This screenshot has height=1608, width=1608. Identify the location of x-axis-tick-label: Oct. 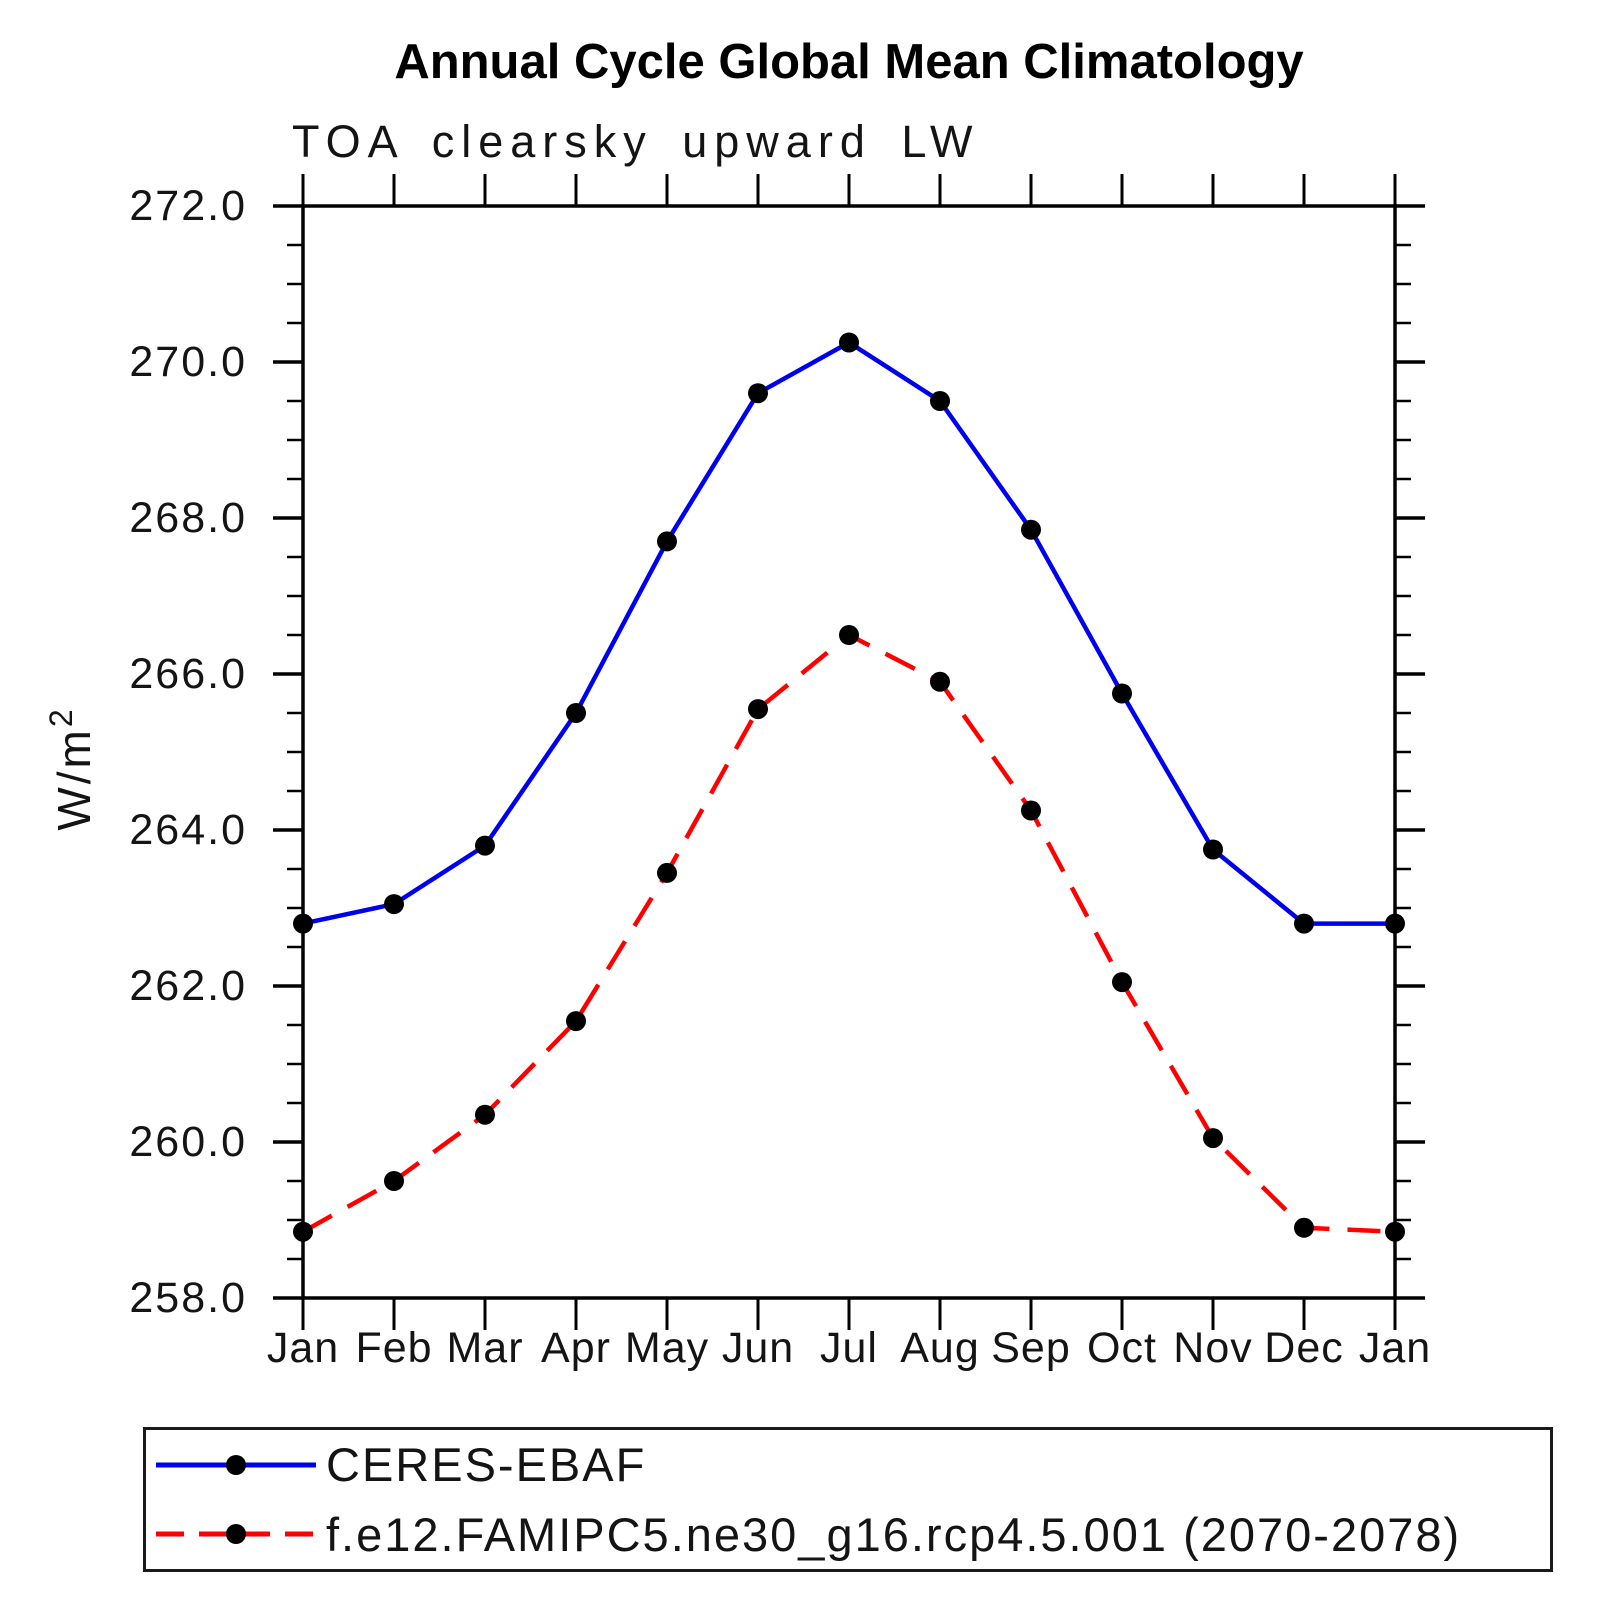
(1122, 1348).